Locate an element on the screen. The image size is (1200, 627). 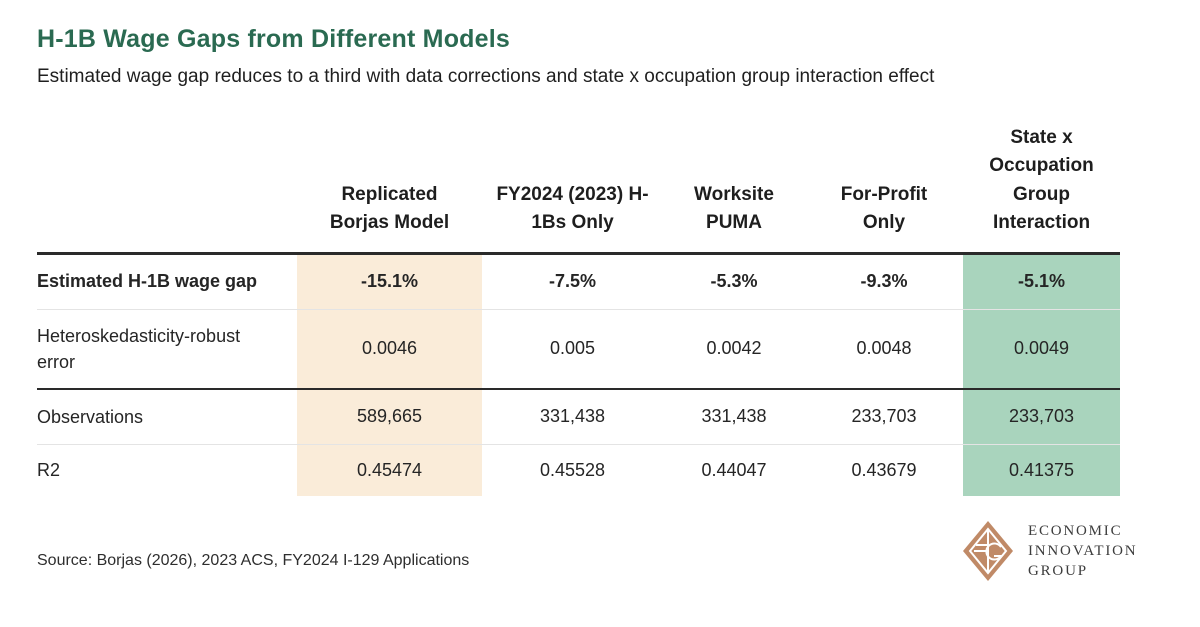
row-label: Estimated H-1B wage gap is located at coordinates (167, 281).